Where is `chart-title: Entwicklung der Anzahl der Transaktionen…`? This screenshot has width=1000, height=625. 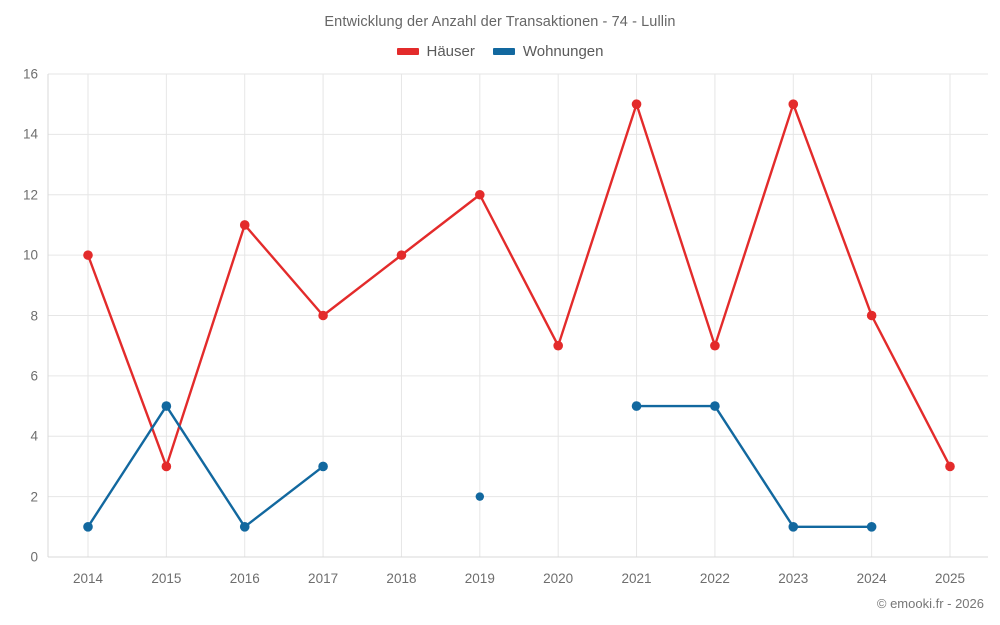 chart-title: Entwicklung der Anzahl der Transaktionen… is located at coordinates (500, 22).